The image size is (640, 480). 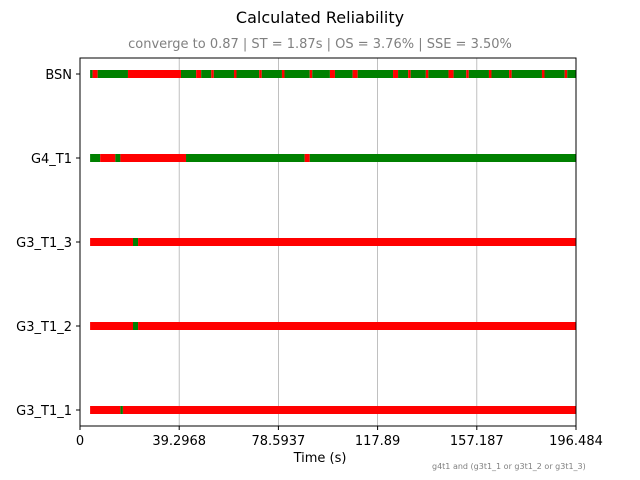 What do you see at coordinates (44, 243) in the screenshot?
I see `y-tick-label: G3_T1_3` at bounding box center [44, 243].